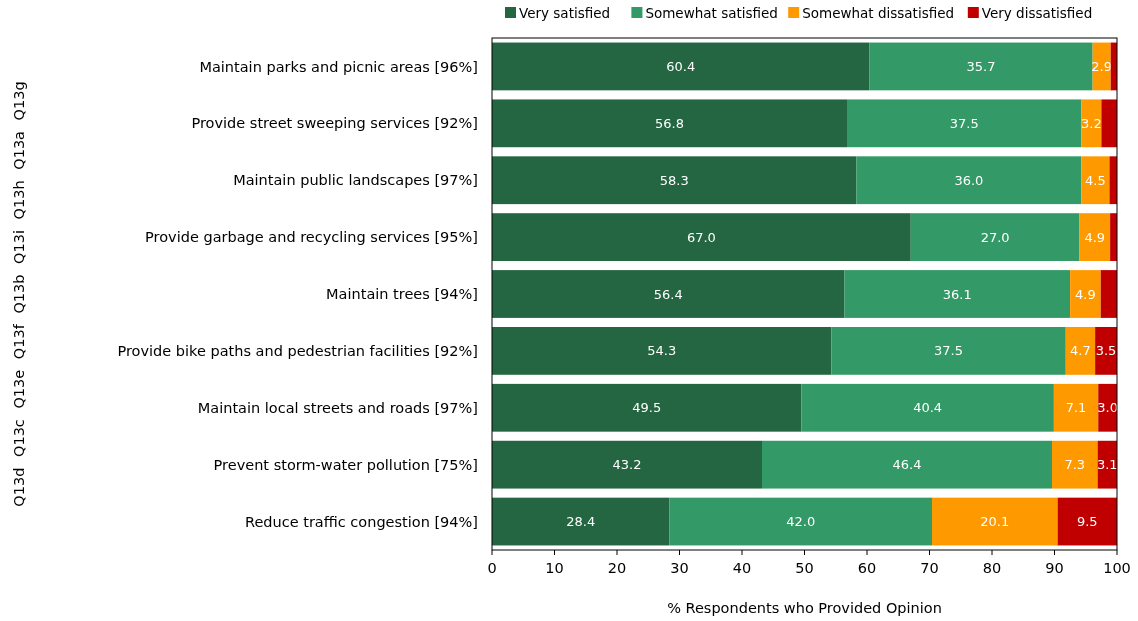 Image resolution: width=1138 pixels, height=621 pixels. I want to click on x-tick-label: 20, so click(617, 568).